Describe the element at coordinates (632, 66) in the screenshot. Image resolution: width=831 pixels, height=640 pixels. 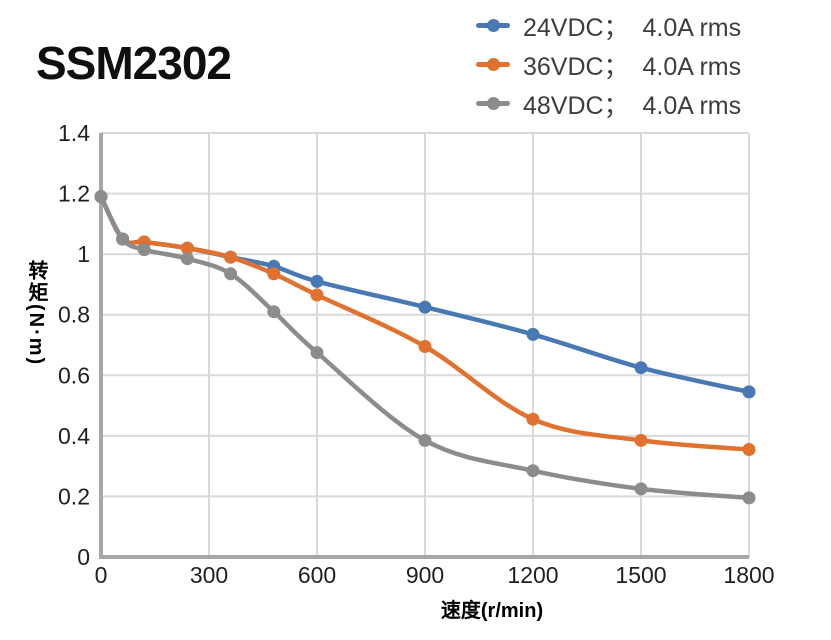
I see `legend-label-36vdc: 36VDC； 4.0A rms` at that location.